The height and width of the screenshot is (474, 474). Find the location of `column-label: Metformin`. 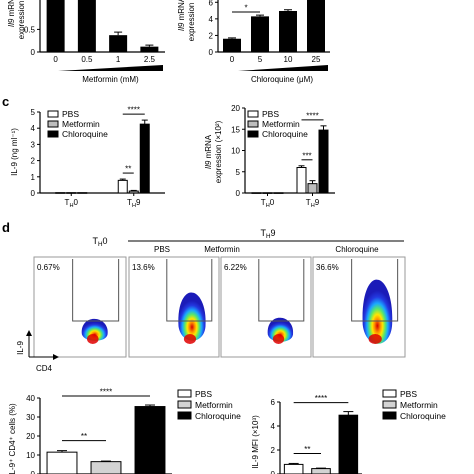

column-label: Metformin is located at coordinates (222, 249).